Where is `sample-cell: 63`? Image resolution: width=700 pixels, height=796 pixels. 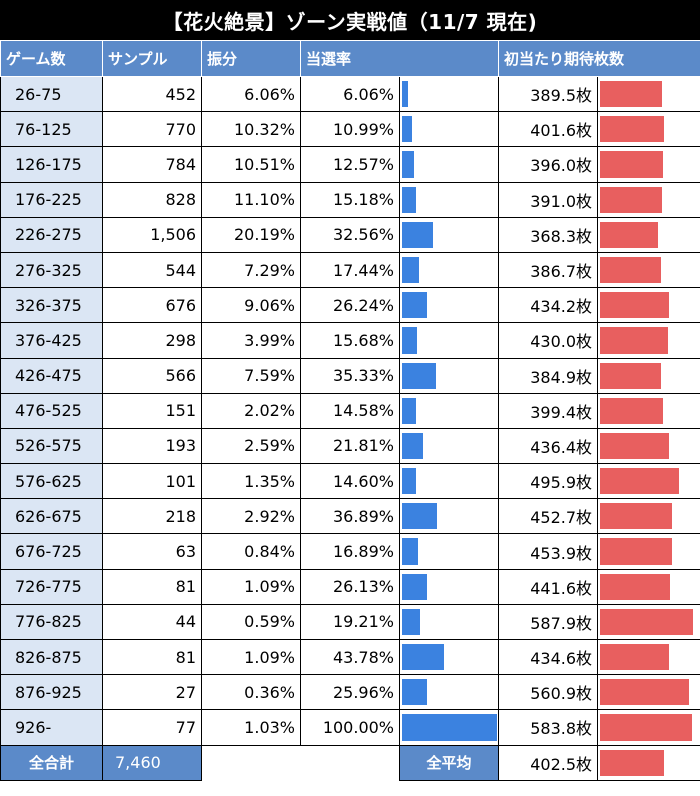
sample-cell: 63 is located at coordinates (152, 551).